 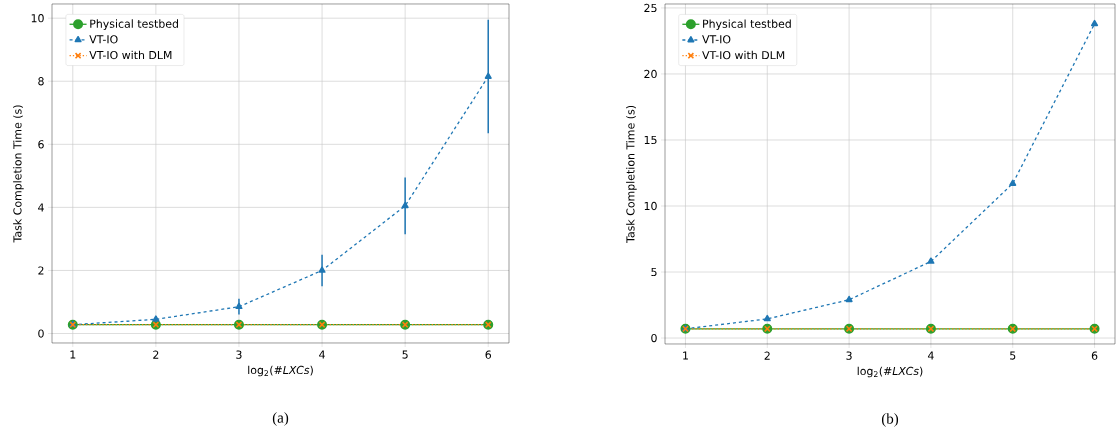 I want to click on y-tick-label: 4, so click(x=41, y=207).